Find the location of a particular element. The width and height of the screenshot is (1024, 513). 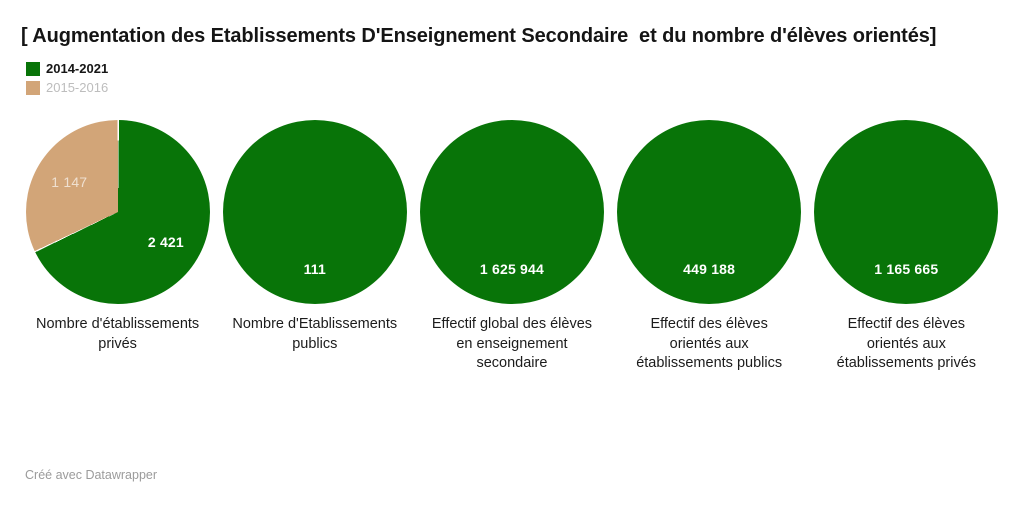

legend-label-2014-2021: 2014-2021 is located at coordinates (77, 68).